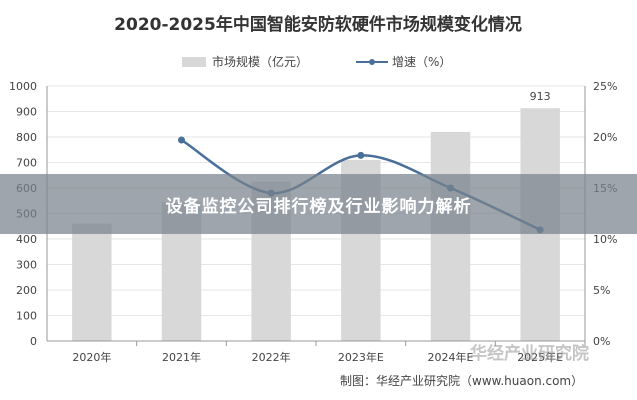 This screenshot has height=400, width=637. I want to click on y-left-tick-label: 900, so click(26, 112).